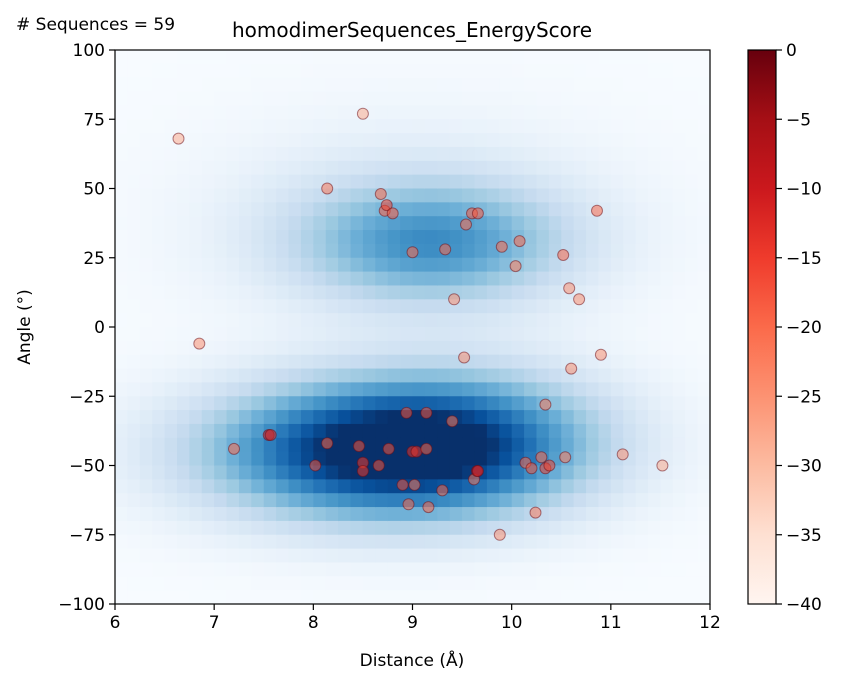 Image resolution: width=848 pixels, height=685 pixels. I want to click on x-tick-label: 12, so click(710, 623).